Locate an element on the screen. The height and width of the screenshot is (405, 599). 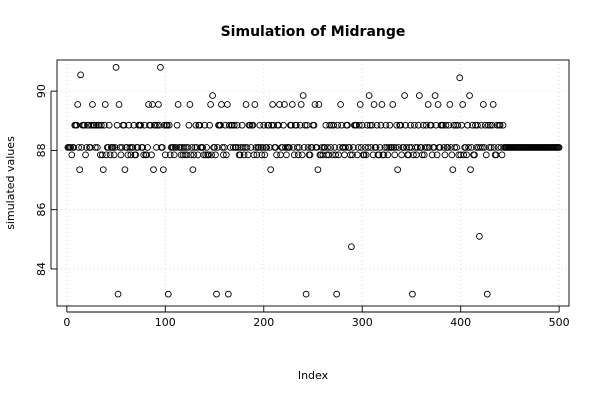
x-tick-label: 500 is located at coordinates (559, 322).